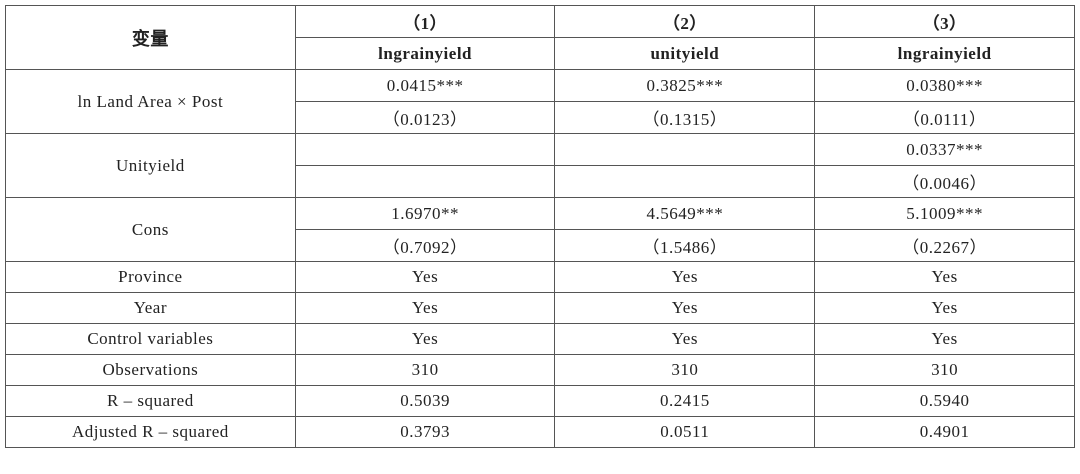 Image resolution: width=1080 pixels, height=474 pixels. I want to click on se-cell: （0.7092）, so click(425, 245).